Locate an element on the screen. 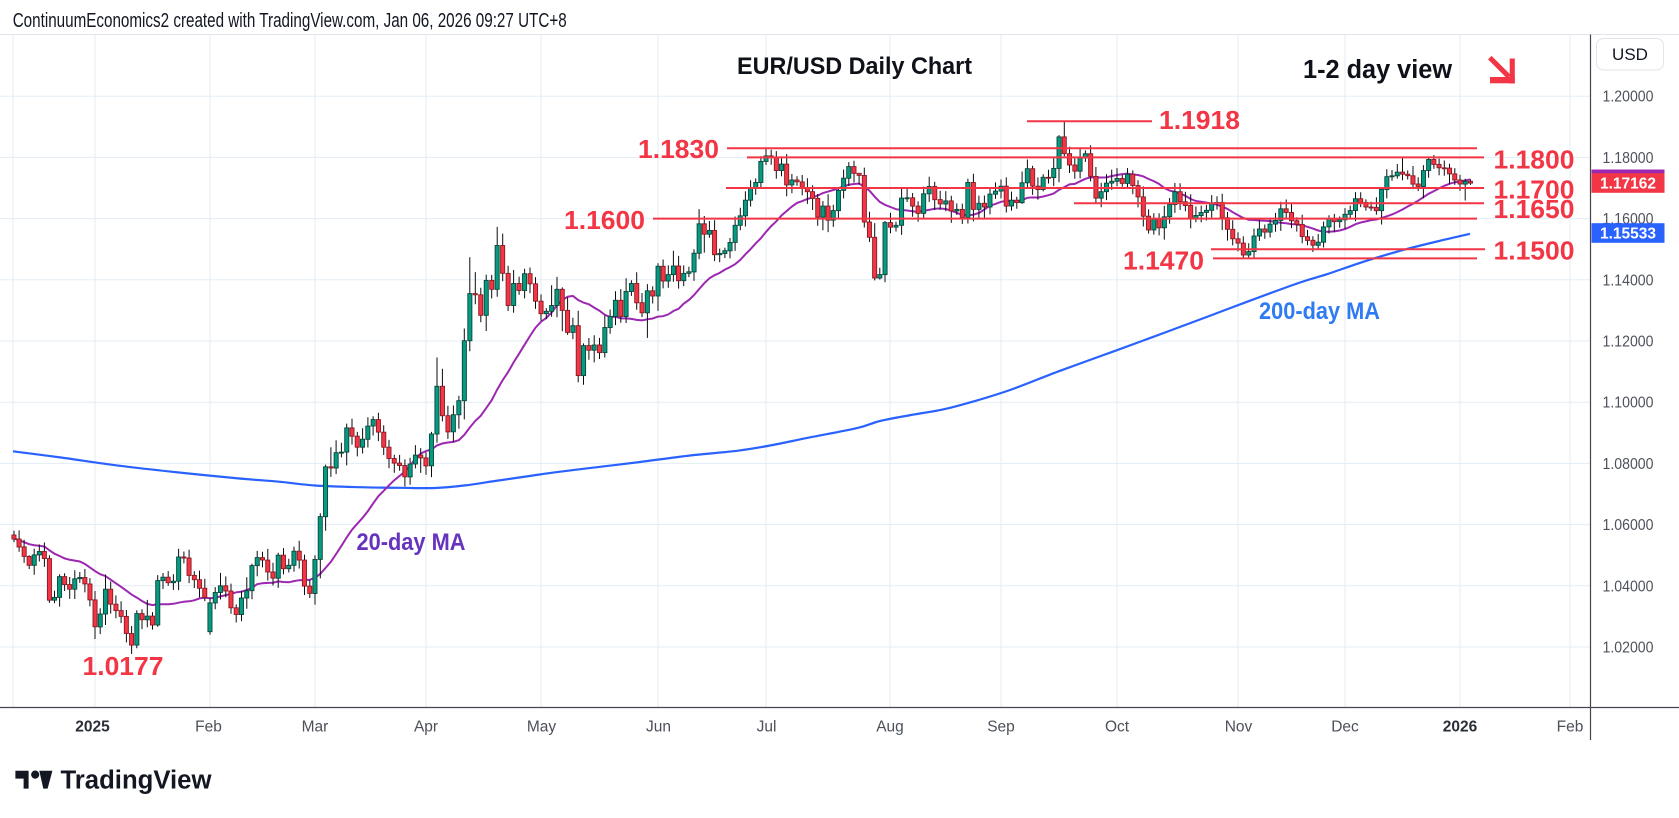 Image resolution: width=1679 pixels, height=818 pixels. svg-text: 1-2 day view is located at coordinates (1377, 70).